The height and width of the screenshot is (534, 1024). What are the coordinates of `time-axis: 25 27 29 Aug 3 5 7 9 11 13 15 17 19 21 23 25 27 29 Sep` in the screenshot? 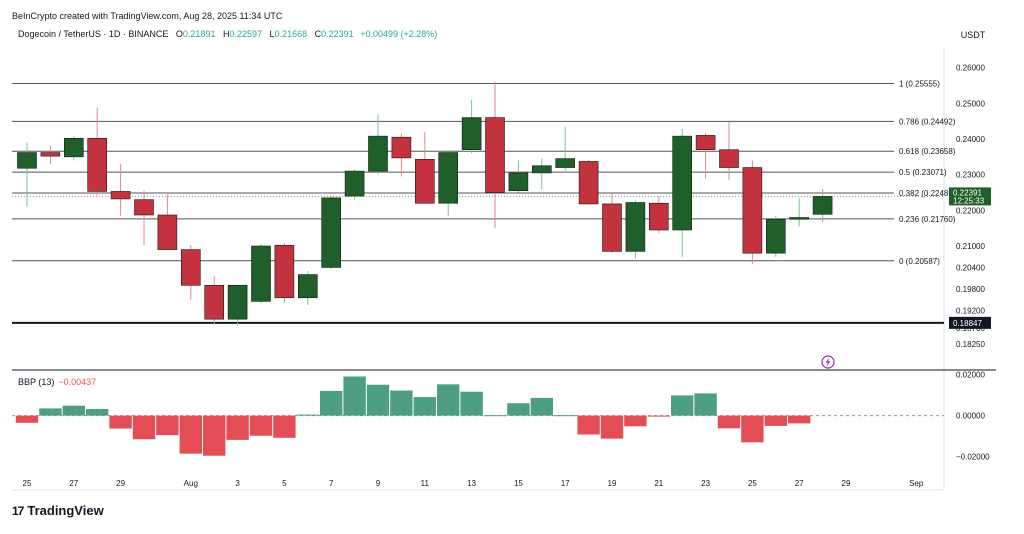 It's located at (473, 483).